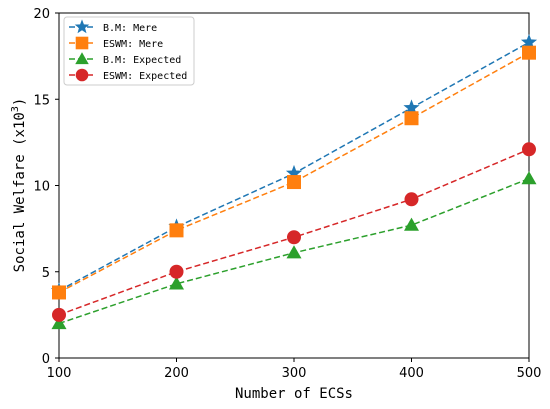  Describe the element at coordinates (142, 60) in the screenshot. I see `legend-label: B.M: Expected` at that location.